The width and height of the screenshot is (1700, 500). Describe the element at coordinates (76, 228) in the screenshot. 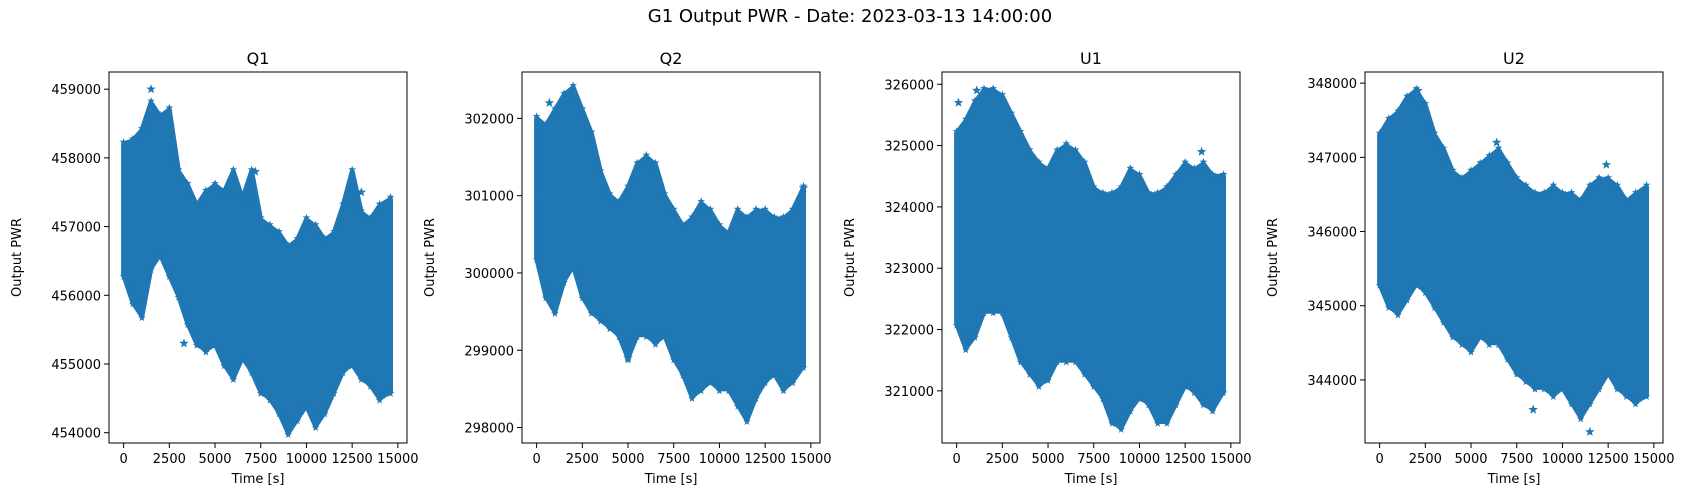

I see `y-tick-label: 457000` at that location.